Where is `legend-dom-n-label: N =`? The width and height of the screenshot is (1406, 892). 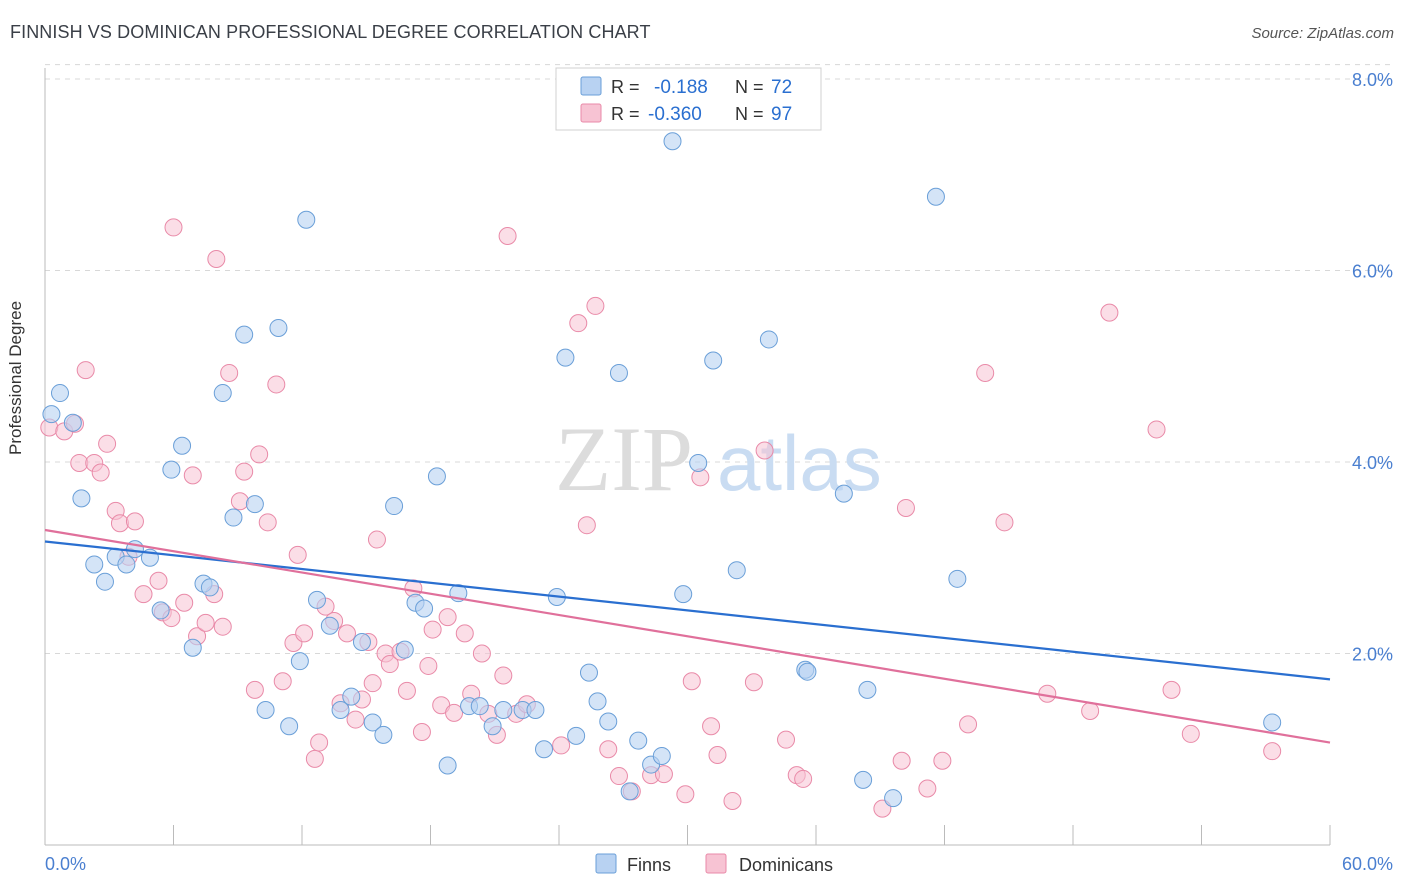 legend-dom-n-label: N = is located at coordinates (749, 114).